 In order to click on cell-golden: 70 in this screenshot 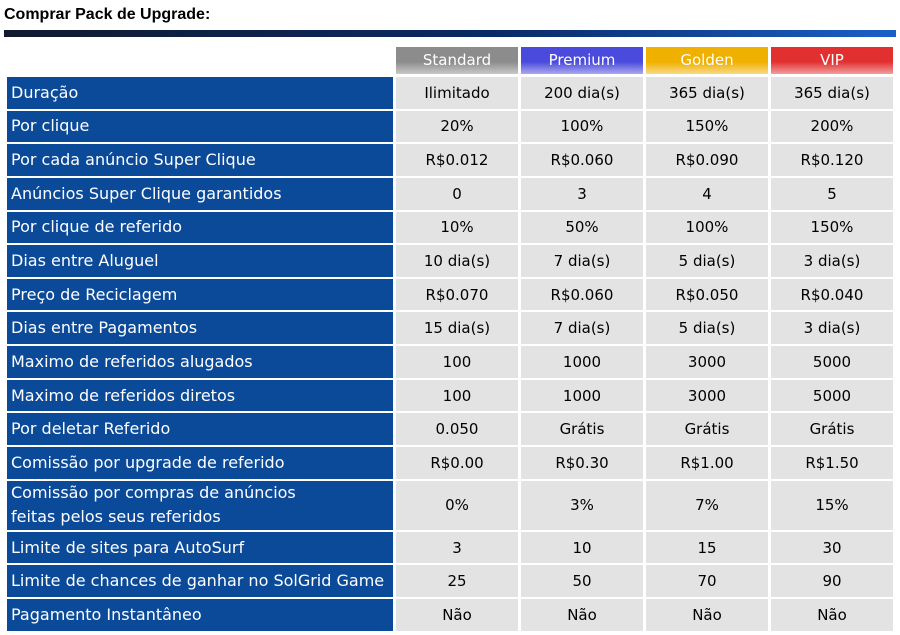, I will do `click(707, 581)`.